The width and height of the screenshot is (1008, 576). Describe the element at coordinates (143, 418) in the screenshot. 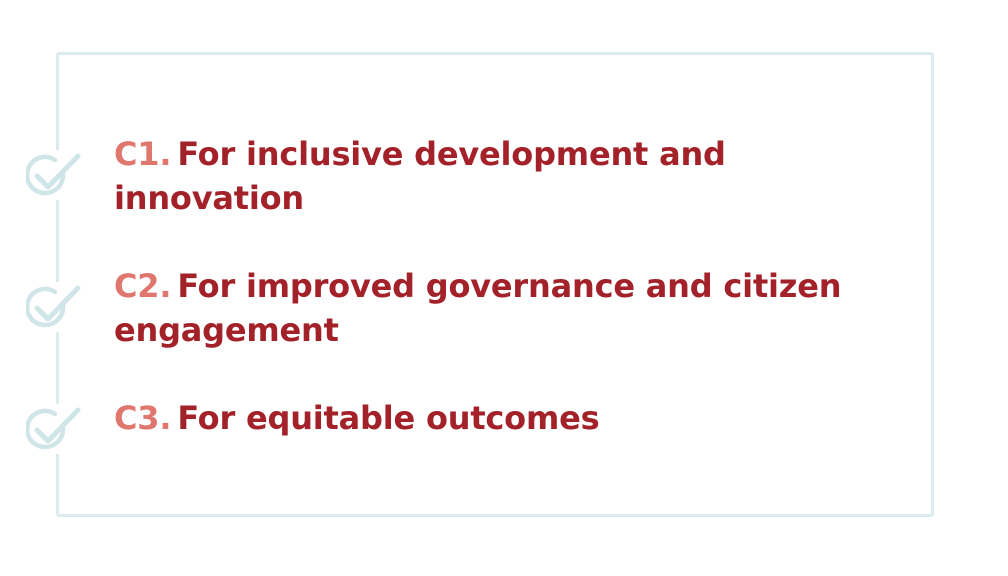

I see `item-code: C3.` at that location.